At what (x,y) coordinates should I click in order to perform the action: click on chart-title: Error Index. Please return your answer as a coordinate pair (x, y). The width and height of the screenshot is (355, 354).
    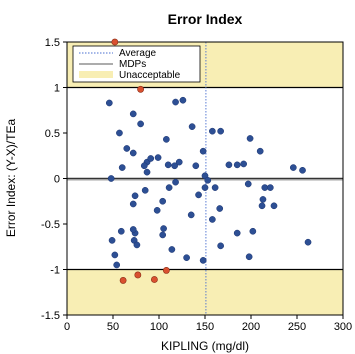
    Looking at the image, I should click on (205, 19).